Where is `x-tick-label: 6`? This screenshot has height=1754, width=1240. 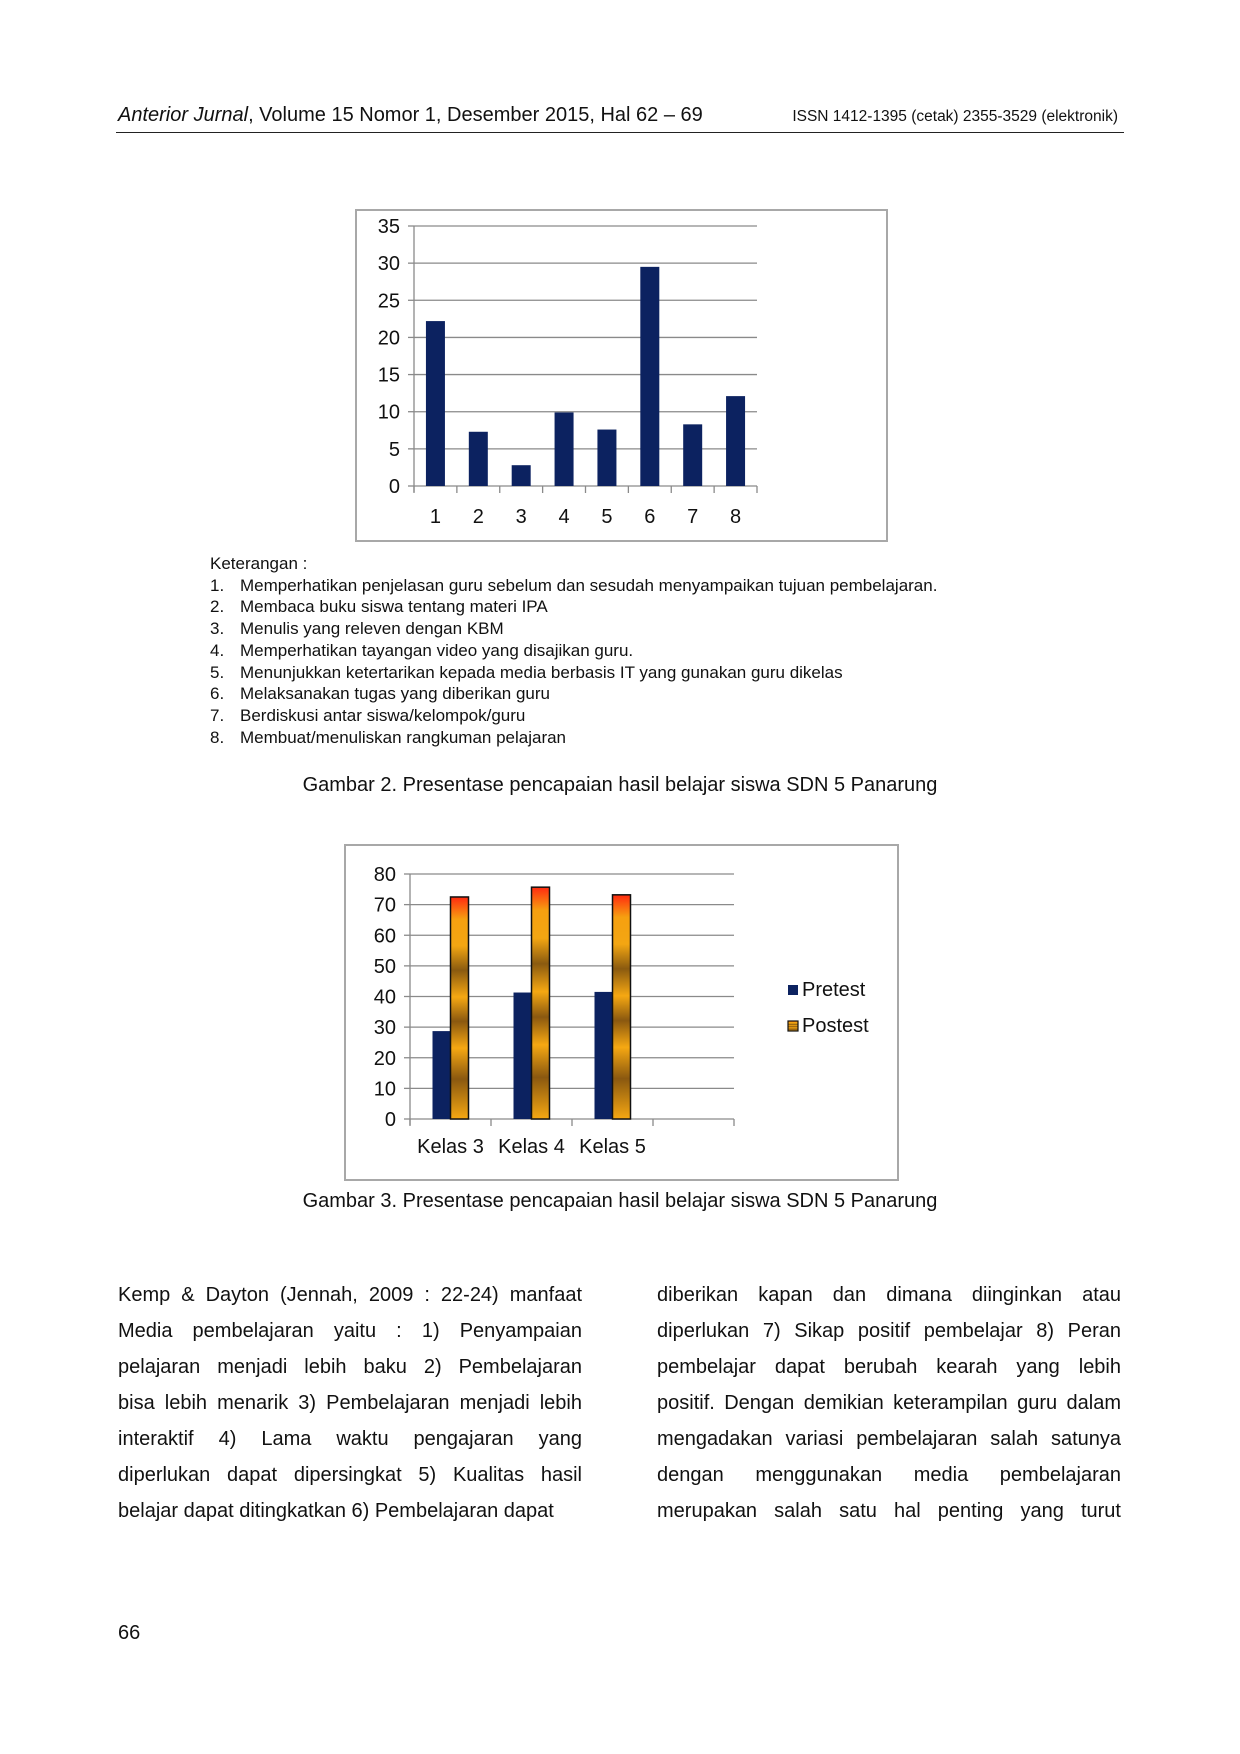
x-tick-label: 6 is located at coordinates (649, 517).